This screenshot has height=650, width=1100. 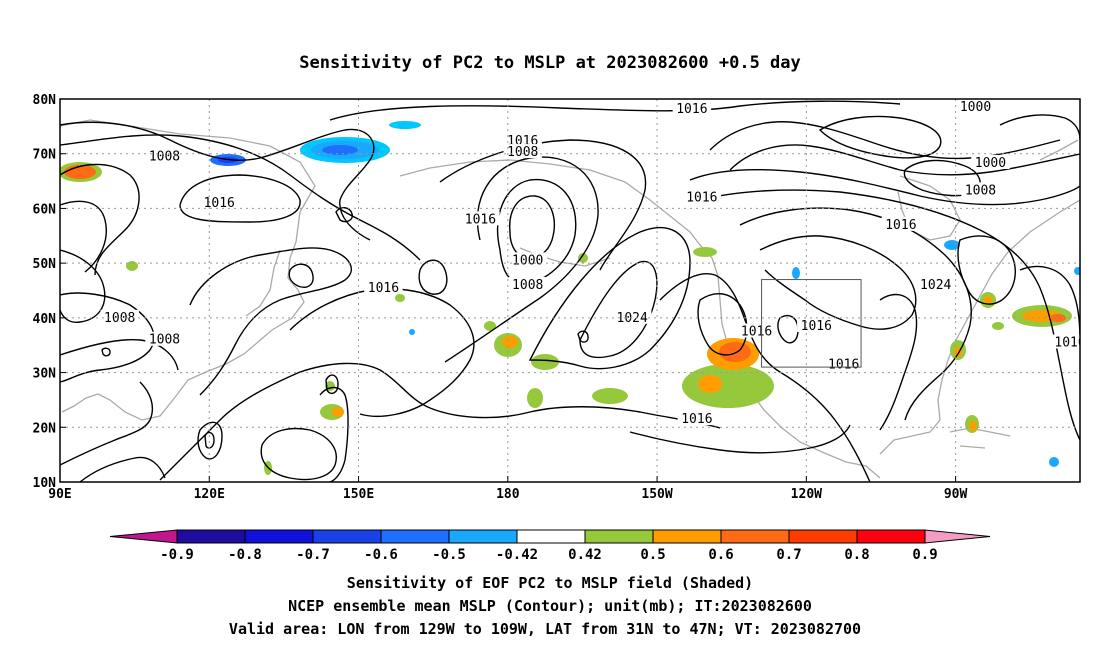 What do you see at coordinates (381, 555) in the screenshot?
I see `colorbar-label: -0.6` at bounding box center [381, 555].